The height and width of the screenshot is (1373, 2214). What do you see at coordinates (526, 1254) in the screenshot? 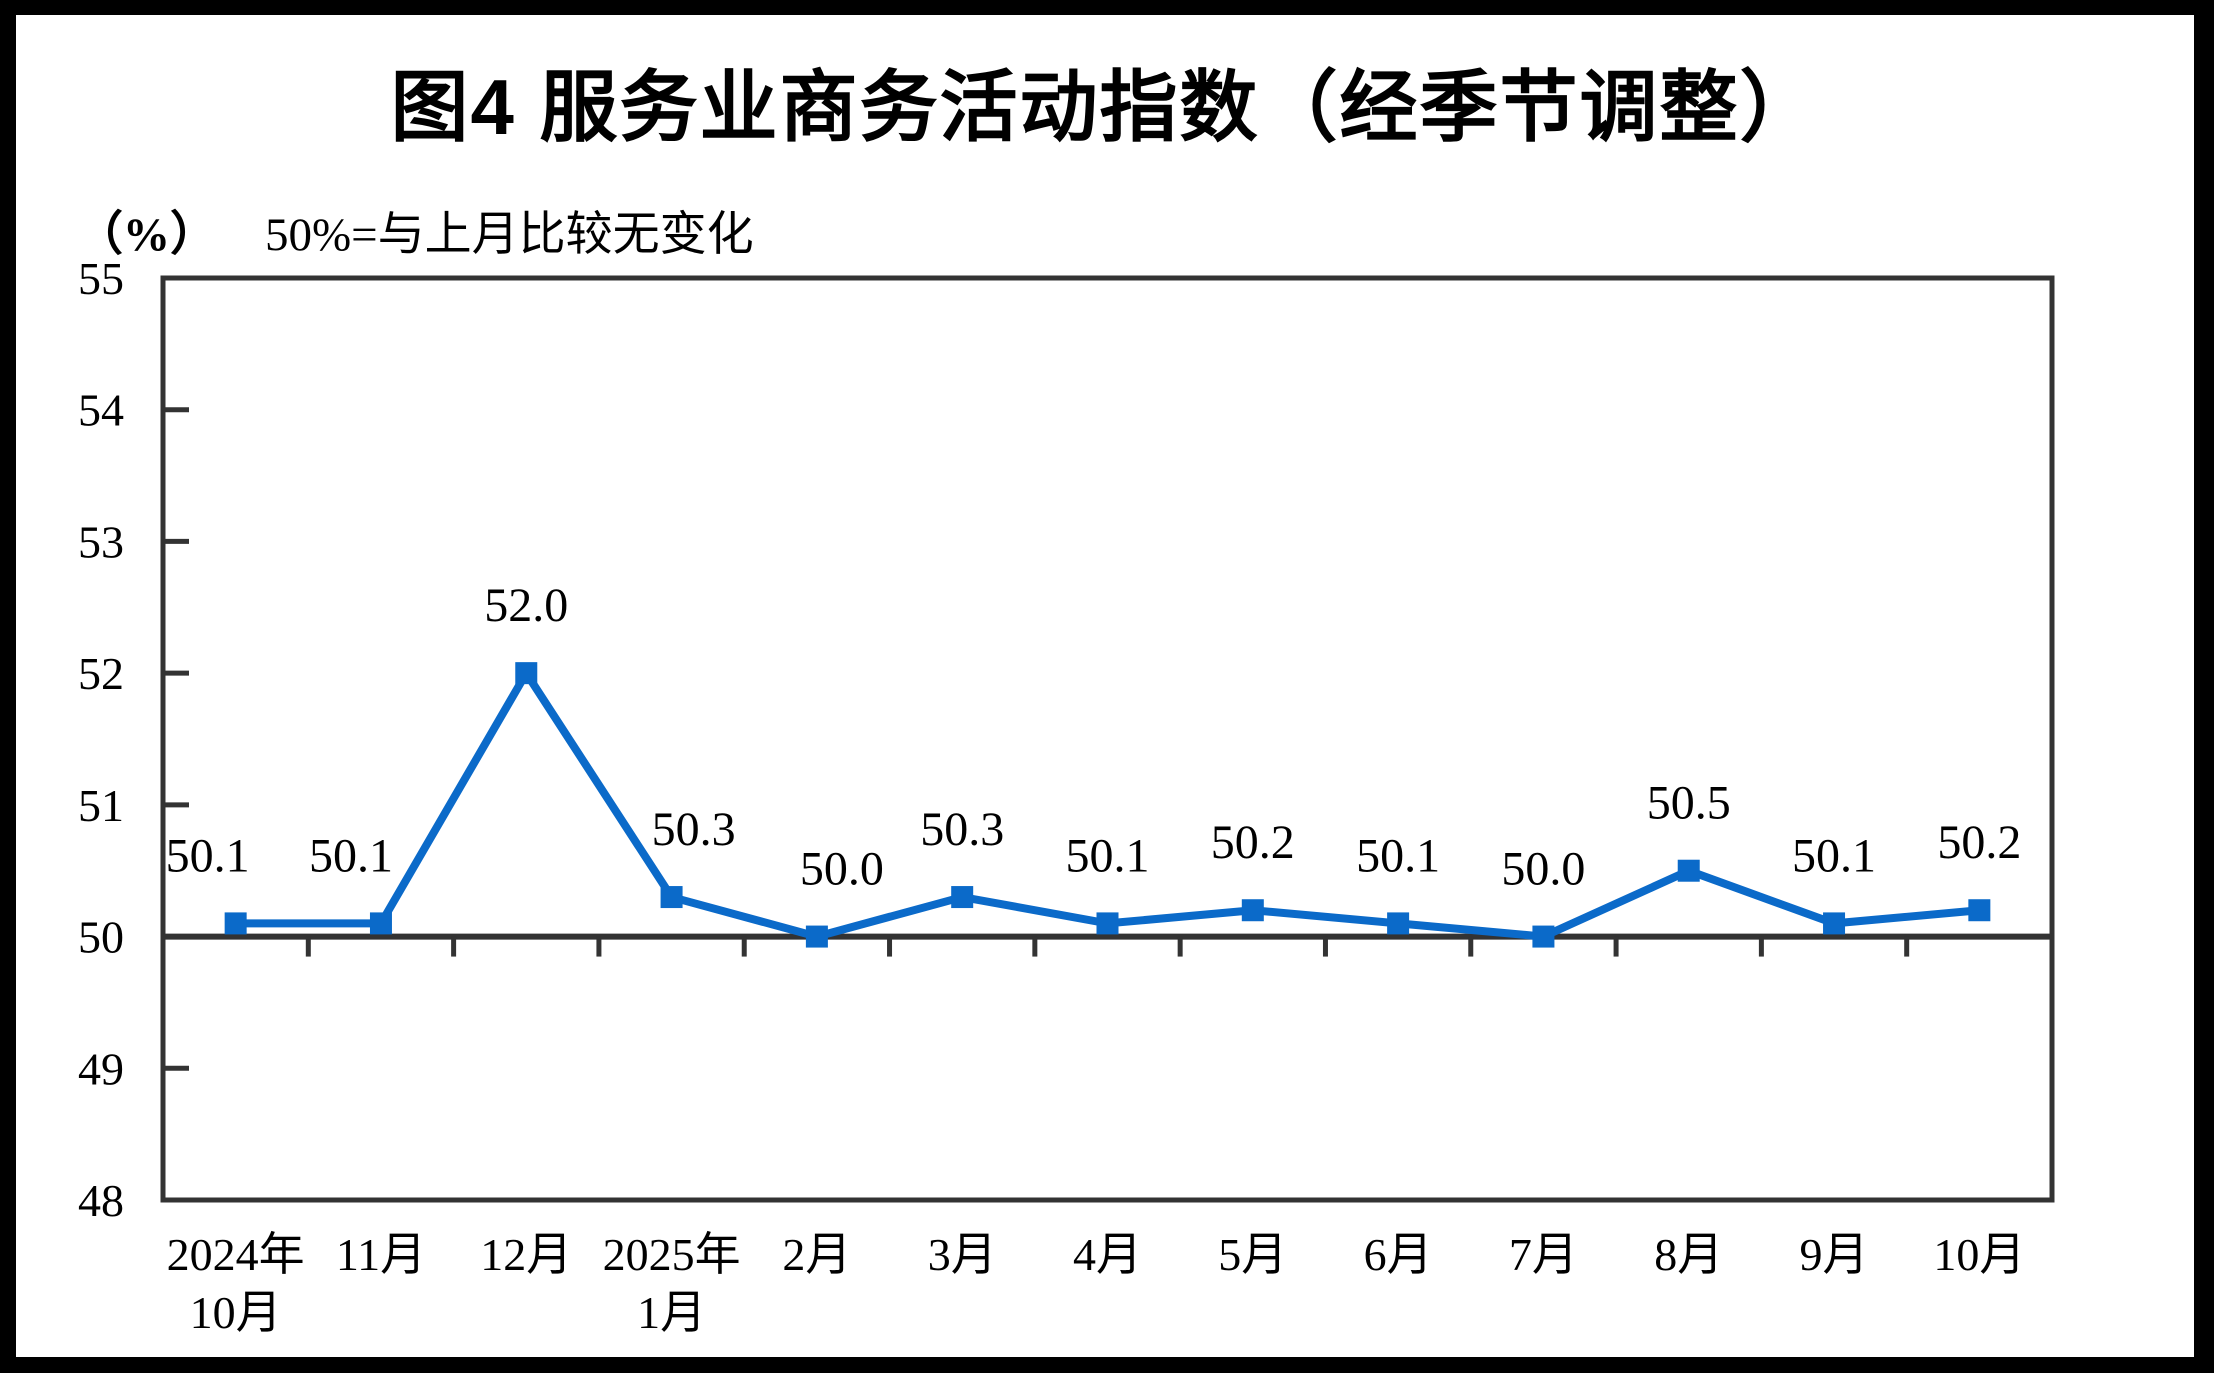
I see `x-axis-tick-label: 12月` at bounding box center [526, 1254].